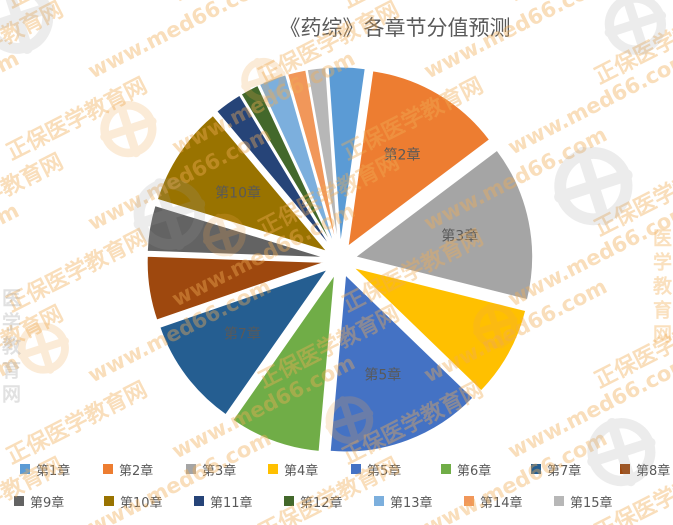  I want to click on slice-label-ch7: 第7章, so click(242, 334).